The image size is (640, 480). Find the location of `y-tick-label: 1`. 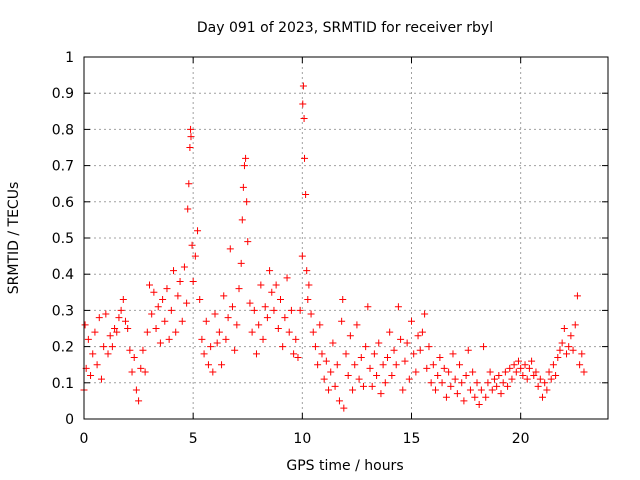

y-tick-label: 1 is located at coordinates (69, 58).